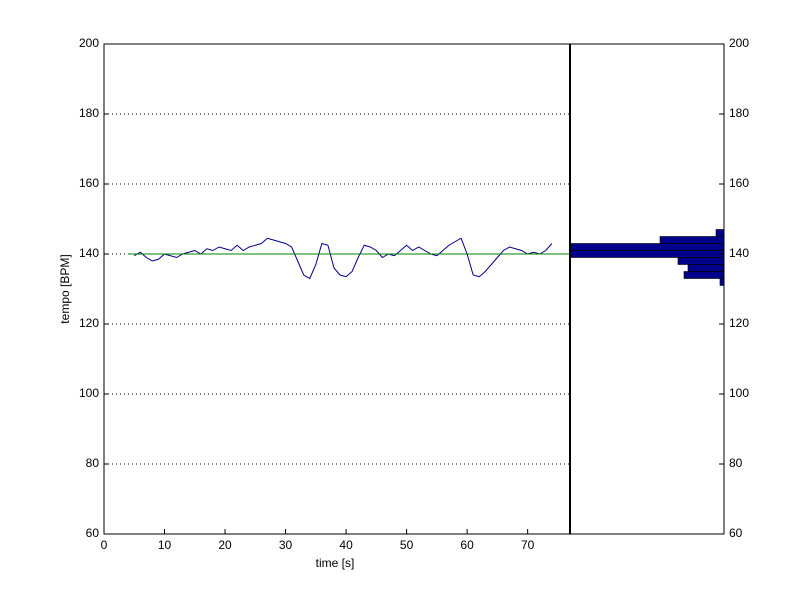 This screenshot has height=600, width=801. Describe the element at coordinates (739, 113) in the screenshot. I see `y2-tick-label: 180` at that location.